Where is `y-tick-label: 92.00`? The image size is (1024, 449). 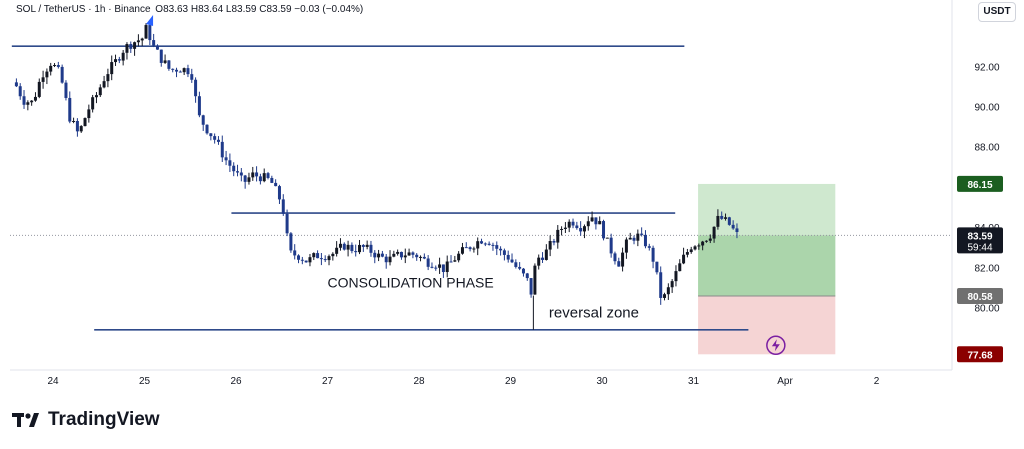
y-tick-label: 92.00 is located at coordinates (986, 67).